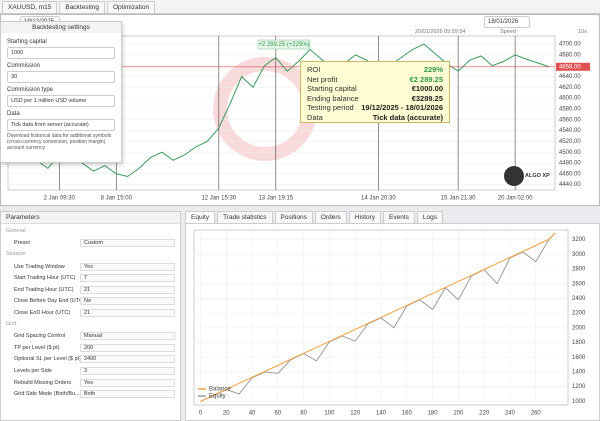  What do you see at coordinates (11, 323) in the screenshot?
I see `section-title: Grid` at bounding box center [11, 323].